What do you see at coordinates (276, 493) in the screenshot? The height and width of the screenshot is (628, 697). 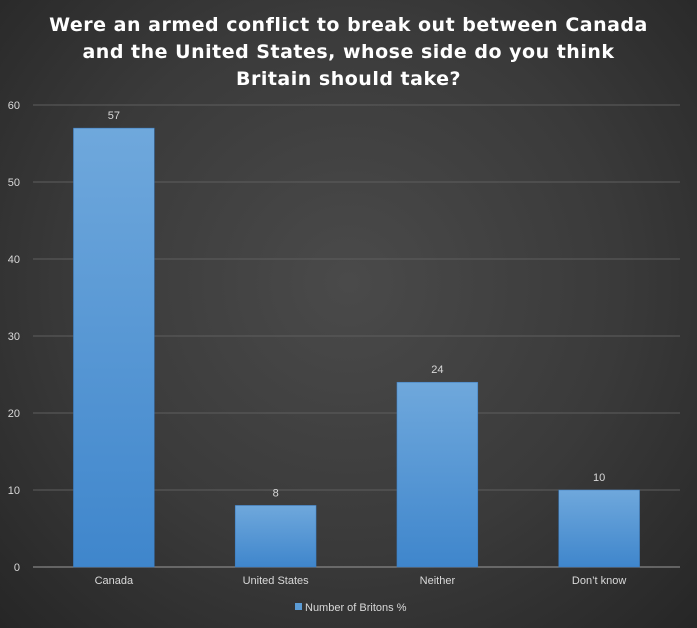 I see `data-label: 8` at bounding box center [276, 493].